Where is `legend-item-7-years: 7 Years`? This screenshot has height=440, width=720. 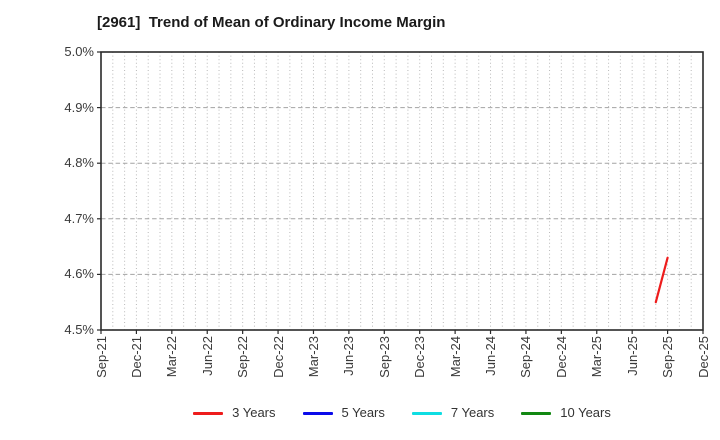 legend-item-7-years: 7 Years is located at coordinates (453, 413).